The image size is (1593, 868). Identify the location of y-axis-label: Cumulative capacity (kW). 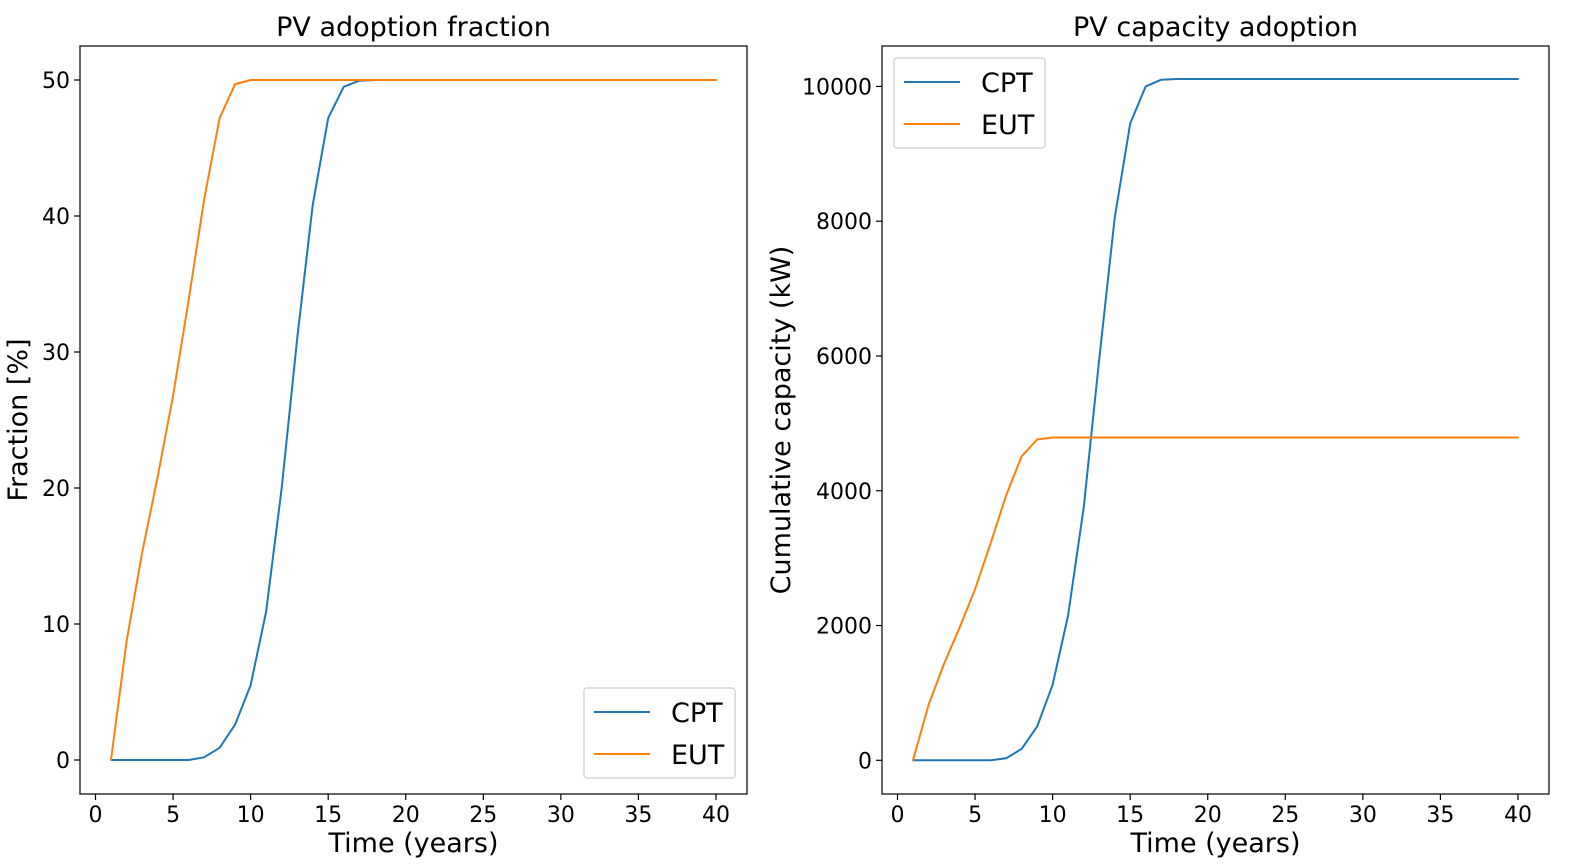
(781, 420).